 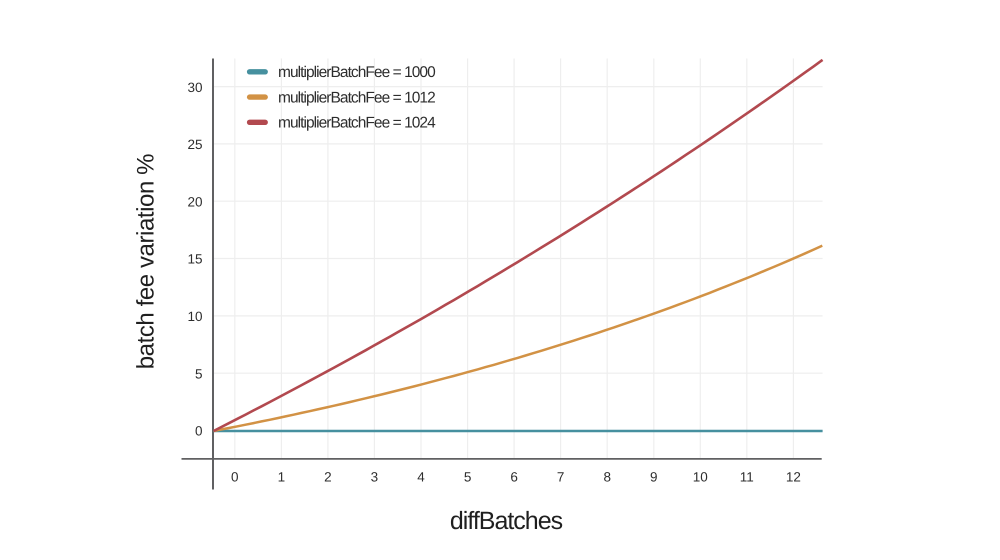 I want to click on svg-text: 15, so click(x=194, y=259).